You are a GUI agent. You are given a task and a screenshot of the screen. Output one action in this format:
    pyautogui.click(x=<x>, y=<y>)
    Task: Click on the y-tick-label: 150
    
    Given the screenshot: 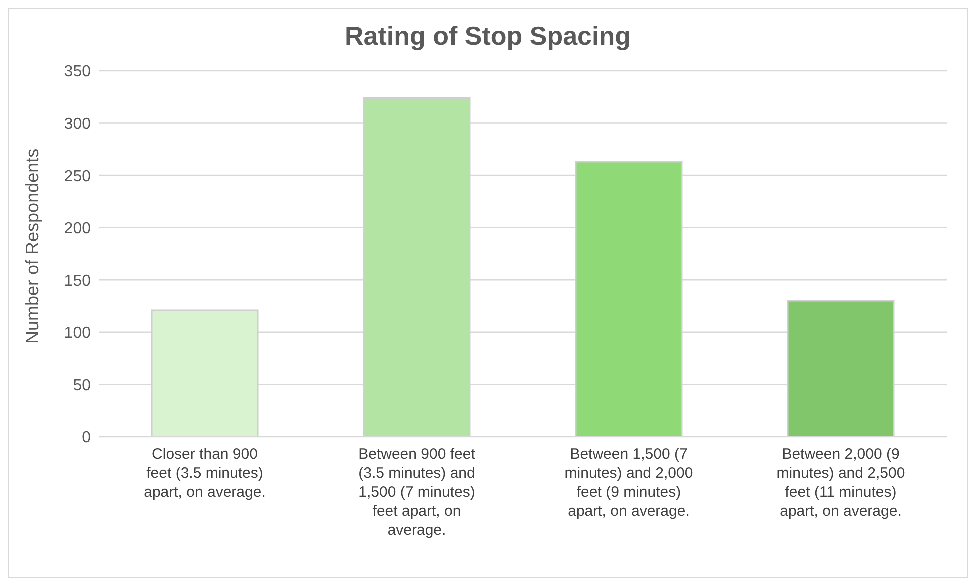 What is the action you would take?
    pyautogui.click(x=78, y=281)
    